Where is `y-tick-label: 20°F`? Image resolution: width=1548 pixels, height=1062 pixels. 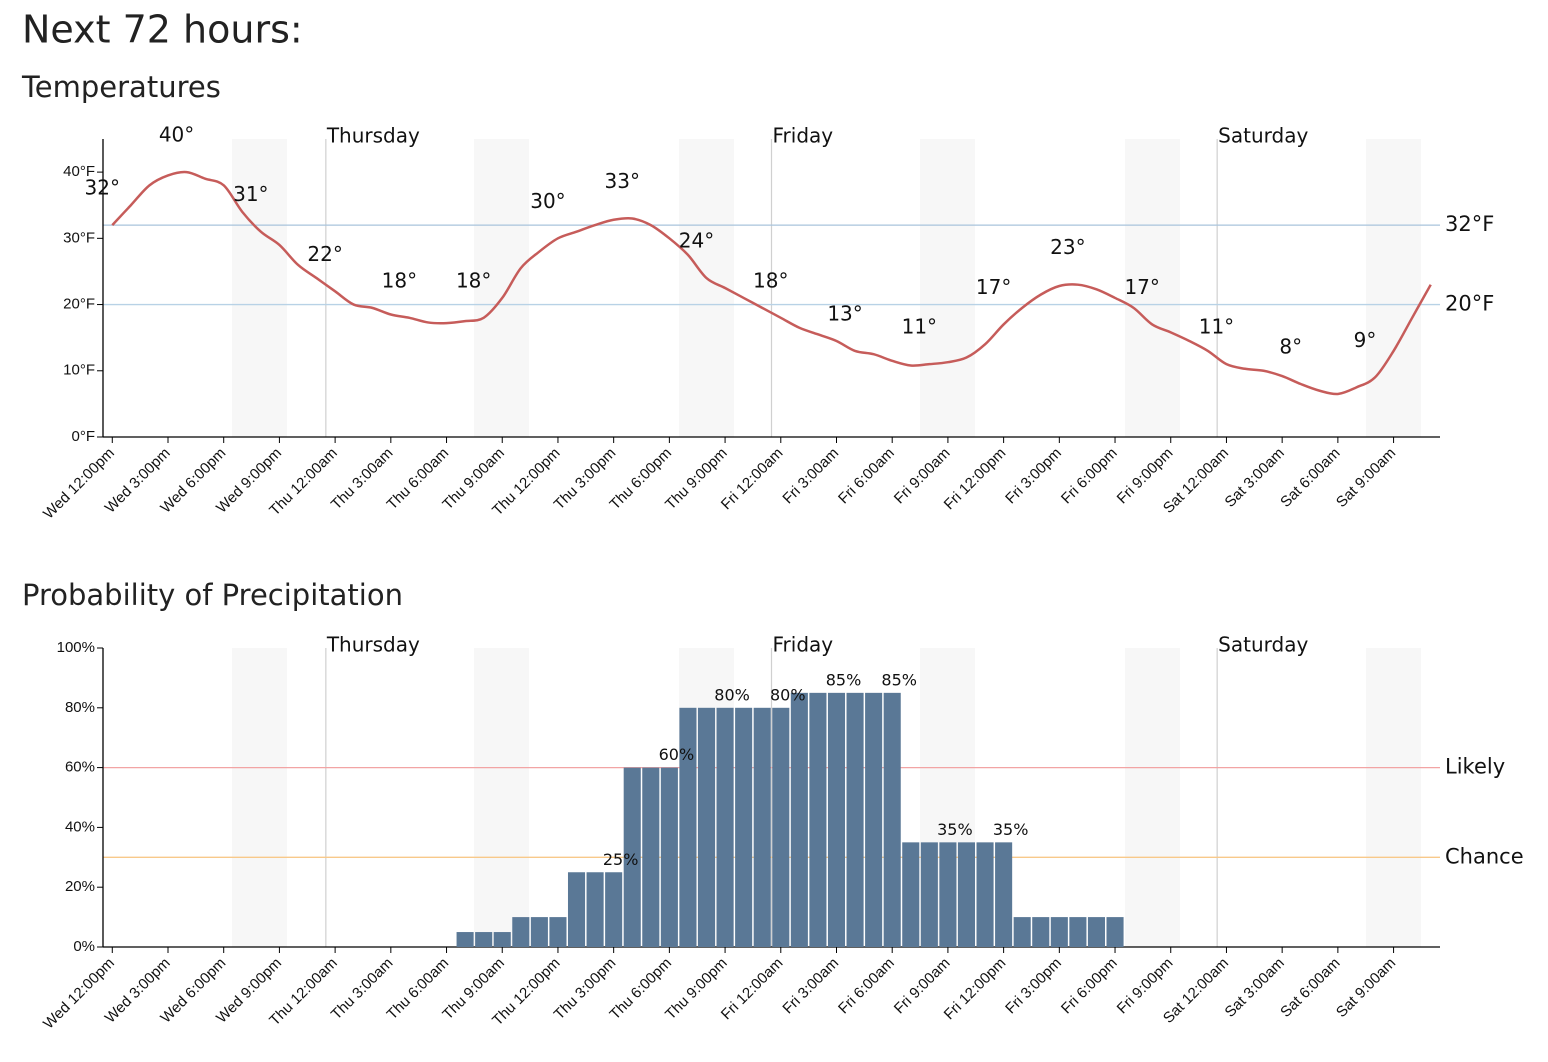 y-tick-label: 20°F is located at coordinates (79, 304).